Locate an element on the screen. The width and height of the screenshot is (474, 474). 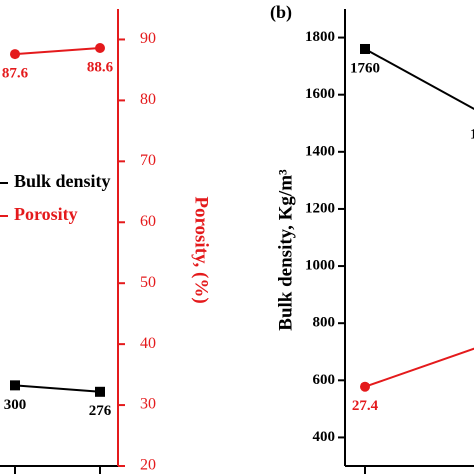
y2-tick-label: 20 is located at coordinates (148, 465).